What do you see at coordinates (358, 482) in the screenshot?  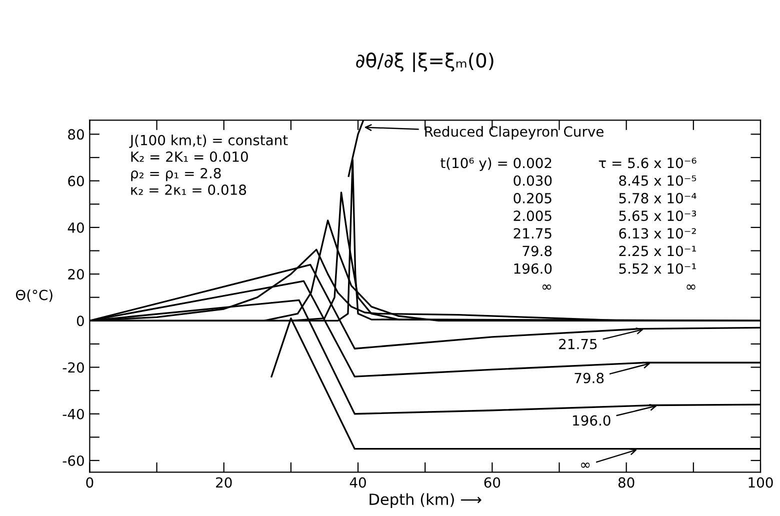 I see `x-tick-label: 40` at bounding box center [358, 482].